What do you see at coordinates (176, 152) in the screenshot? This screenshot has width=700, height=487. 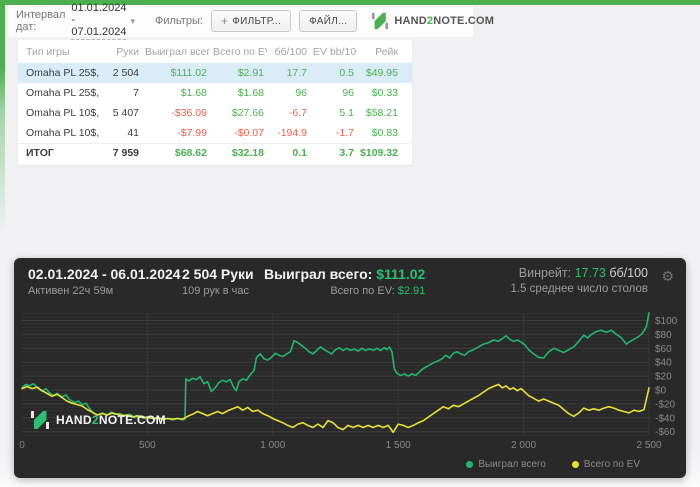 I see `cell-won-total: $68.62` at bounding box center [176, 152].